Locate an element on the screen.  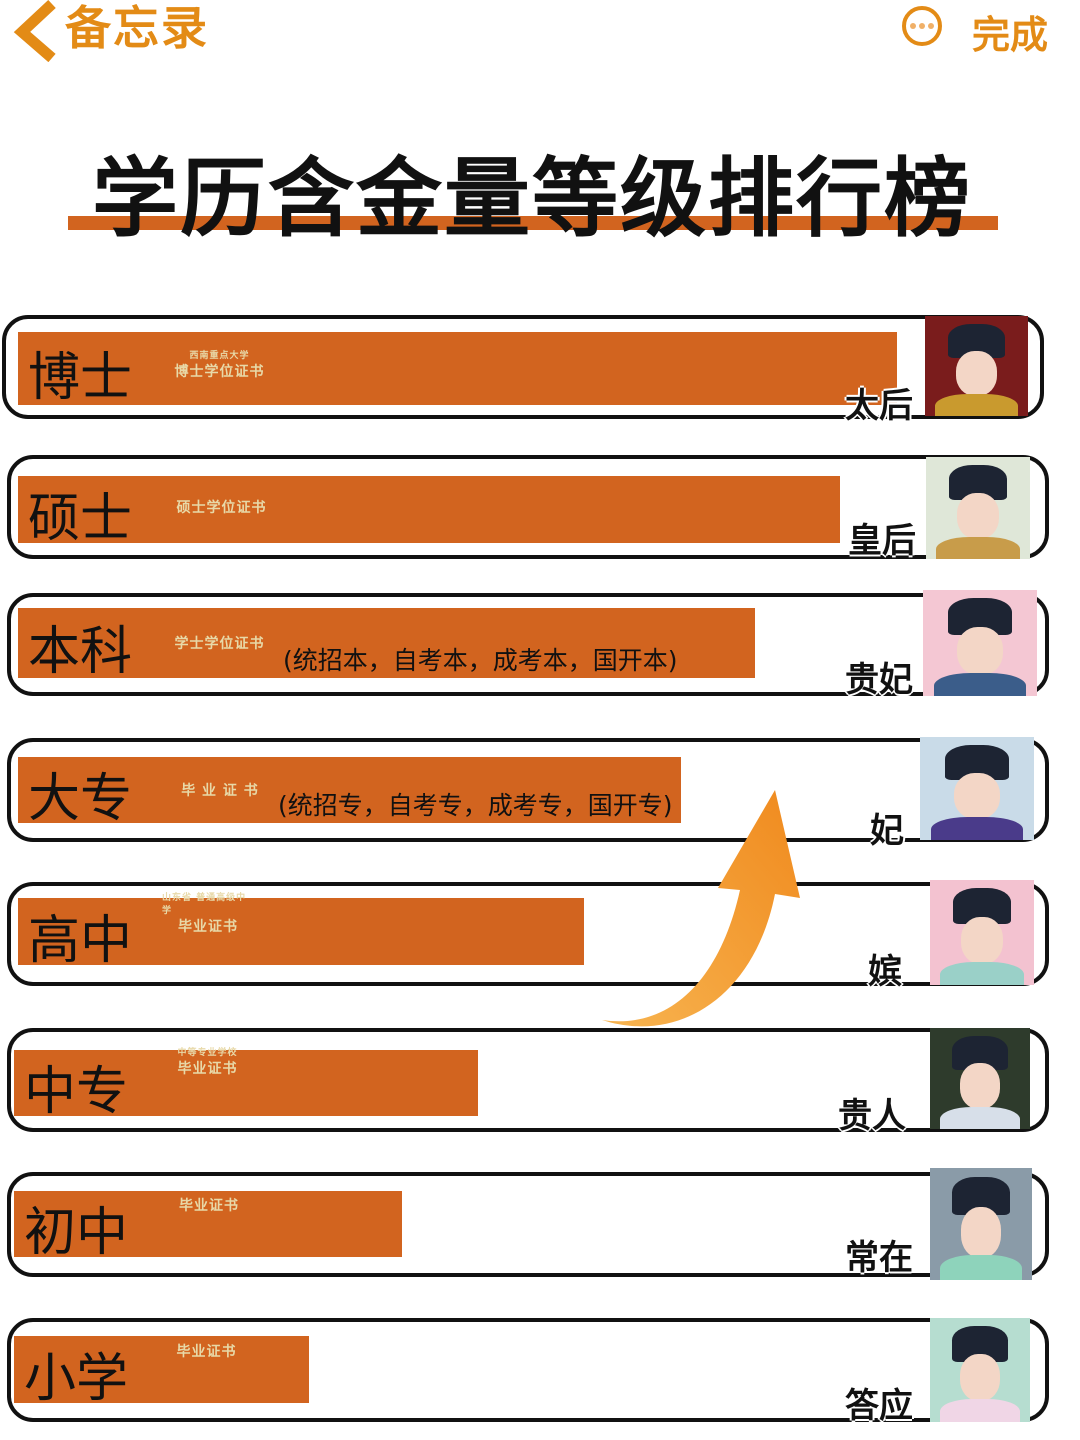
up-arrow-icon is located at coordinates (701, 908).